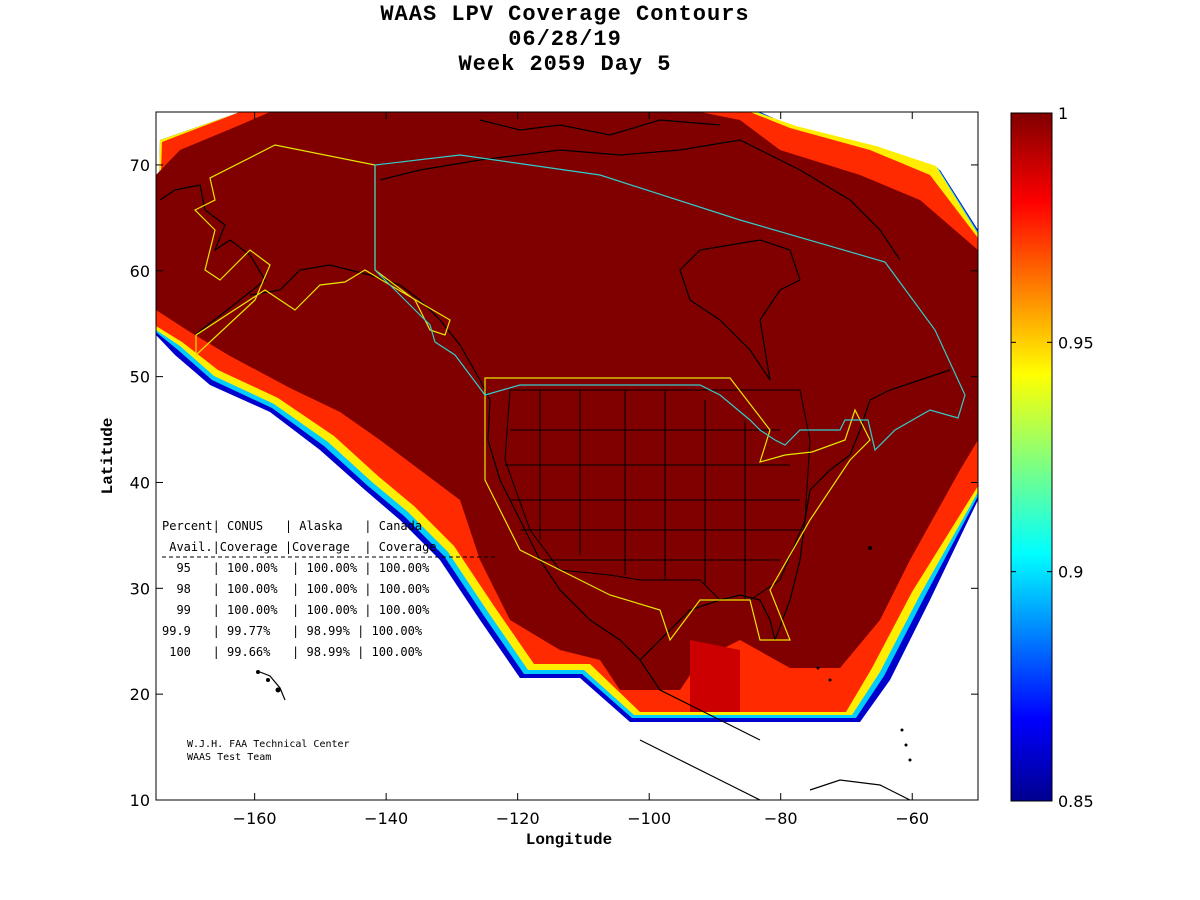 The image size is (1200, 900). Describe the element at coordinates (296, 568) in the screenshot. I see `table-row: 95 | 100.00% | 100.00% | 100.00%` at that location.